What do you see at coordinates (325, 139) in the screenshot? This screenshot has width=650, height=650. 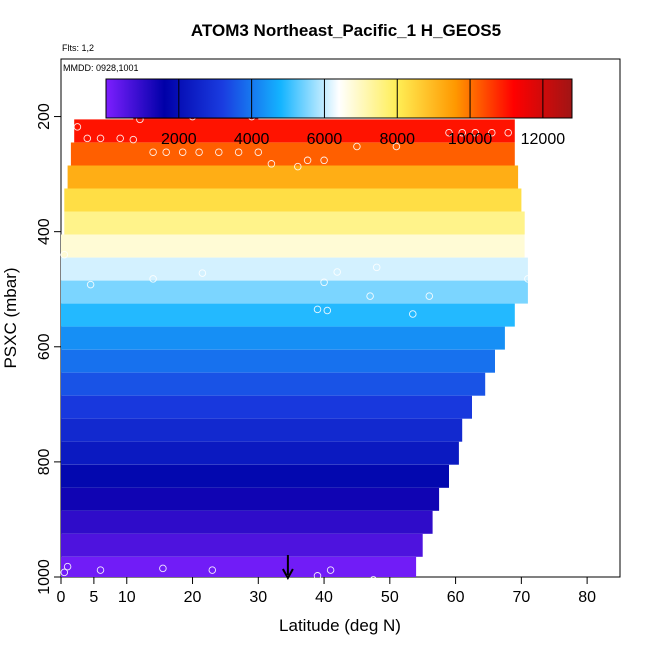 I see `colorbar-tick-label-6000: 6000` at bounding box center [325, 139].